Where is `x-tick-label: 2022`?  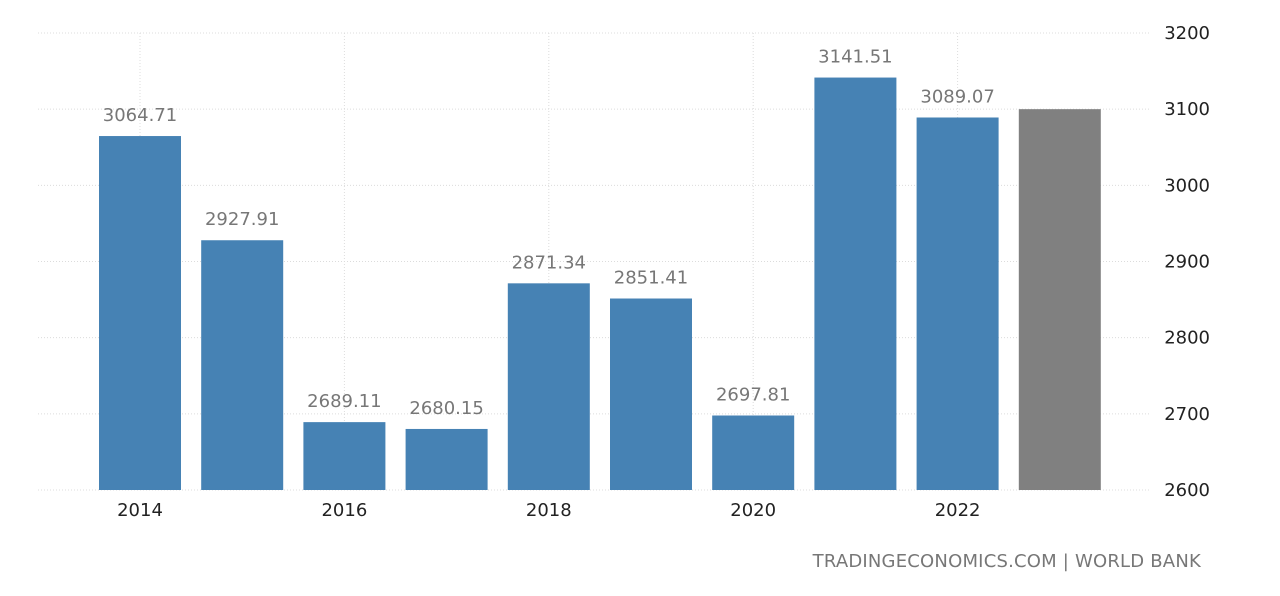
x-tick-label: 2022 is located at coordinates (958, 510).